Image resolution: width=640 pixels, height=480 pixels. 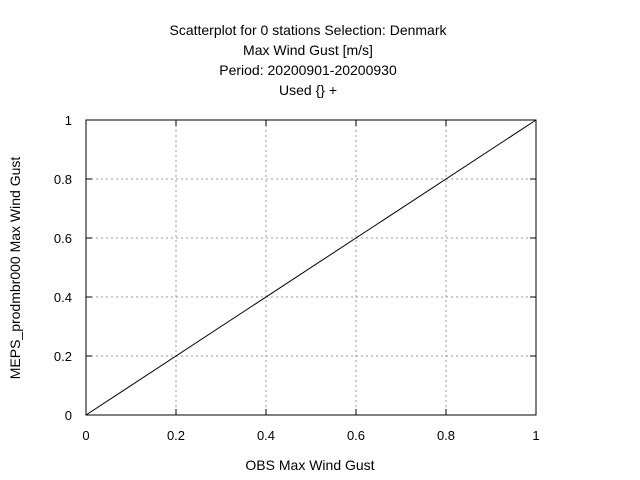 I want to click on y-tick-label: 0, so click(x=68, y=415).